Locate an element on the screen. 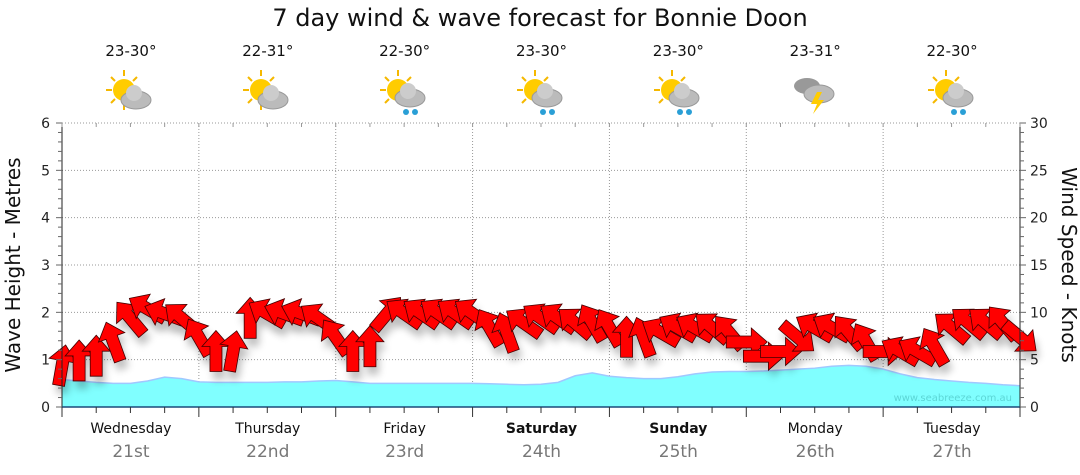 Image resolution: width=1080 pixels, height=475 pixels. y2-axis-title: Wind Speed - Knots is located at coordinates (1068, 265).